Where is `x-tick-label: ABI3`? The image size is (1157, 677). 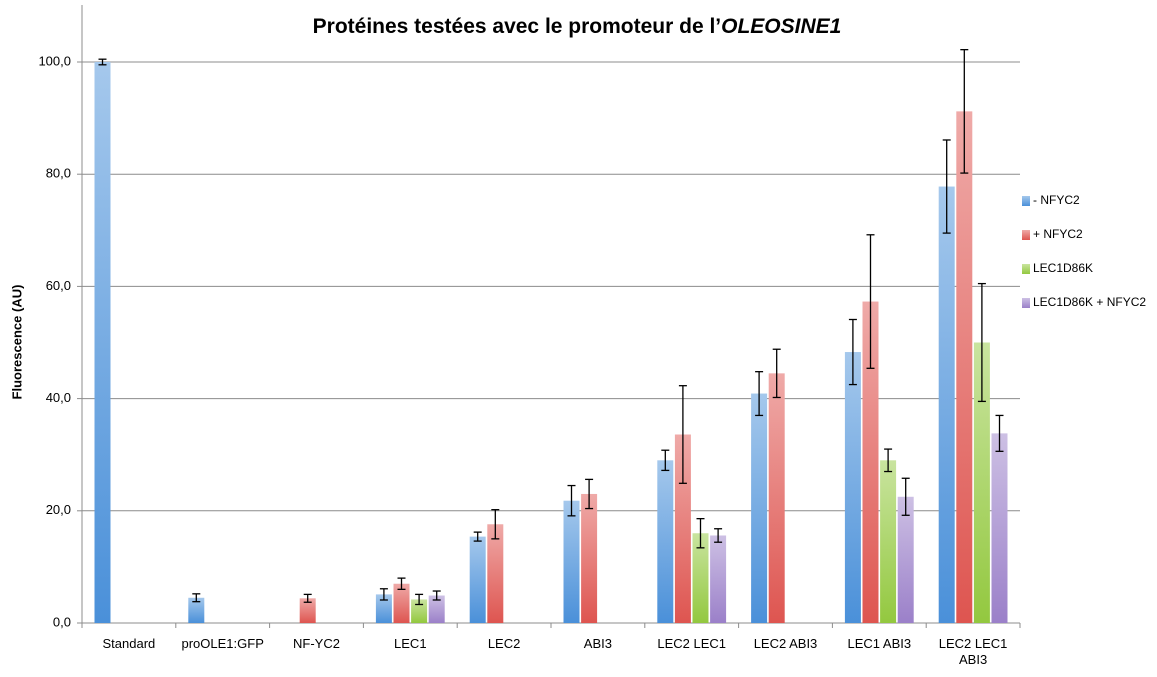 x-tick-label: ABI3 is located at coordinates (597, 643).